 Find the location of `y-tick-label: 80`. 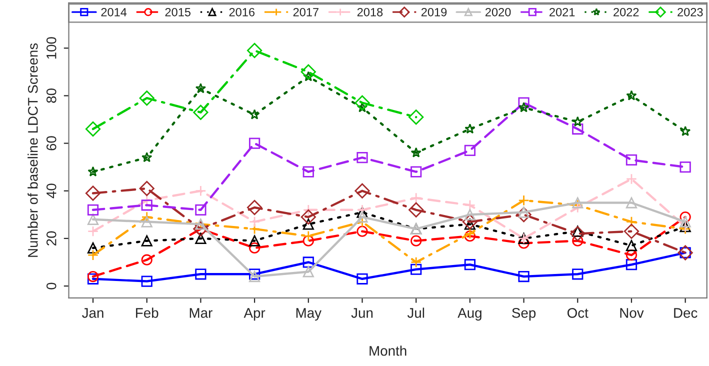

y-tick-label: 80 is located at coordinates (51, 95).